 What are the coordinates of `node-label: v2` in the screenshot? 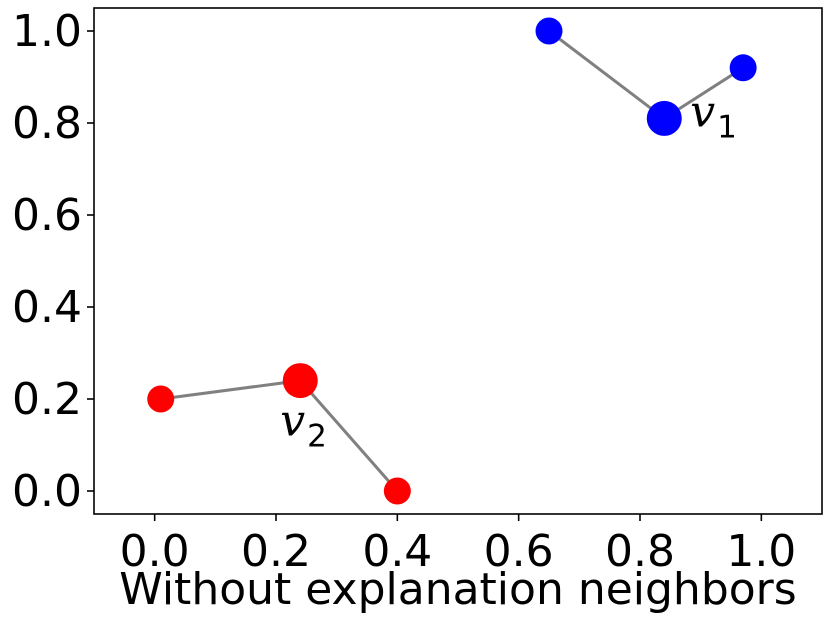 It's located at (303, 425).